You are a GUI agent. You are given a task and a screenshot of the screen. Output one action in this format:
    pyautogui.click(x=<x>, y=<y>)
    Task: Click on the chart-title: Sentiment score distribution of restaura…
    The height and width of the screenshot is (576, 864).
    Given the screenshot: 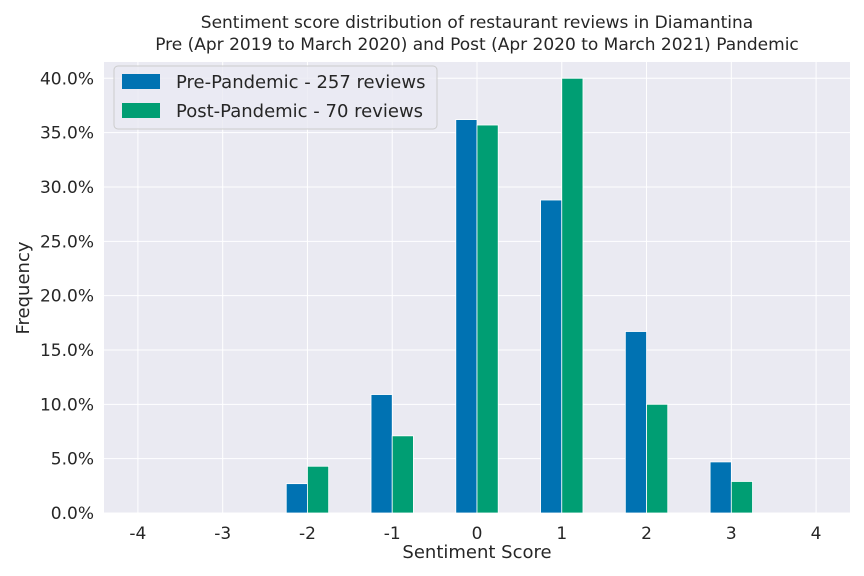 What is the action you would take?
    pyautogui.click(x=477, y=23)
    